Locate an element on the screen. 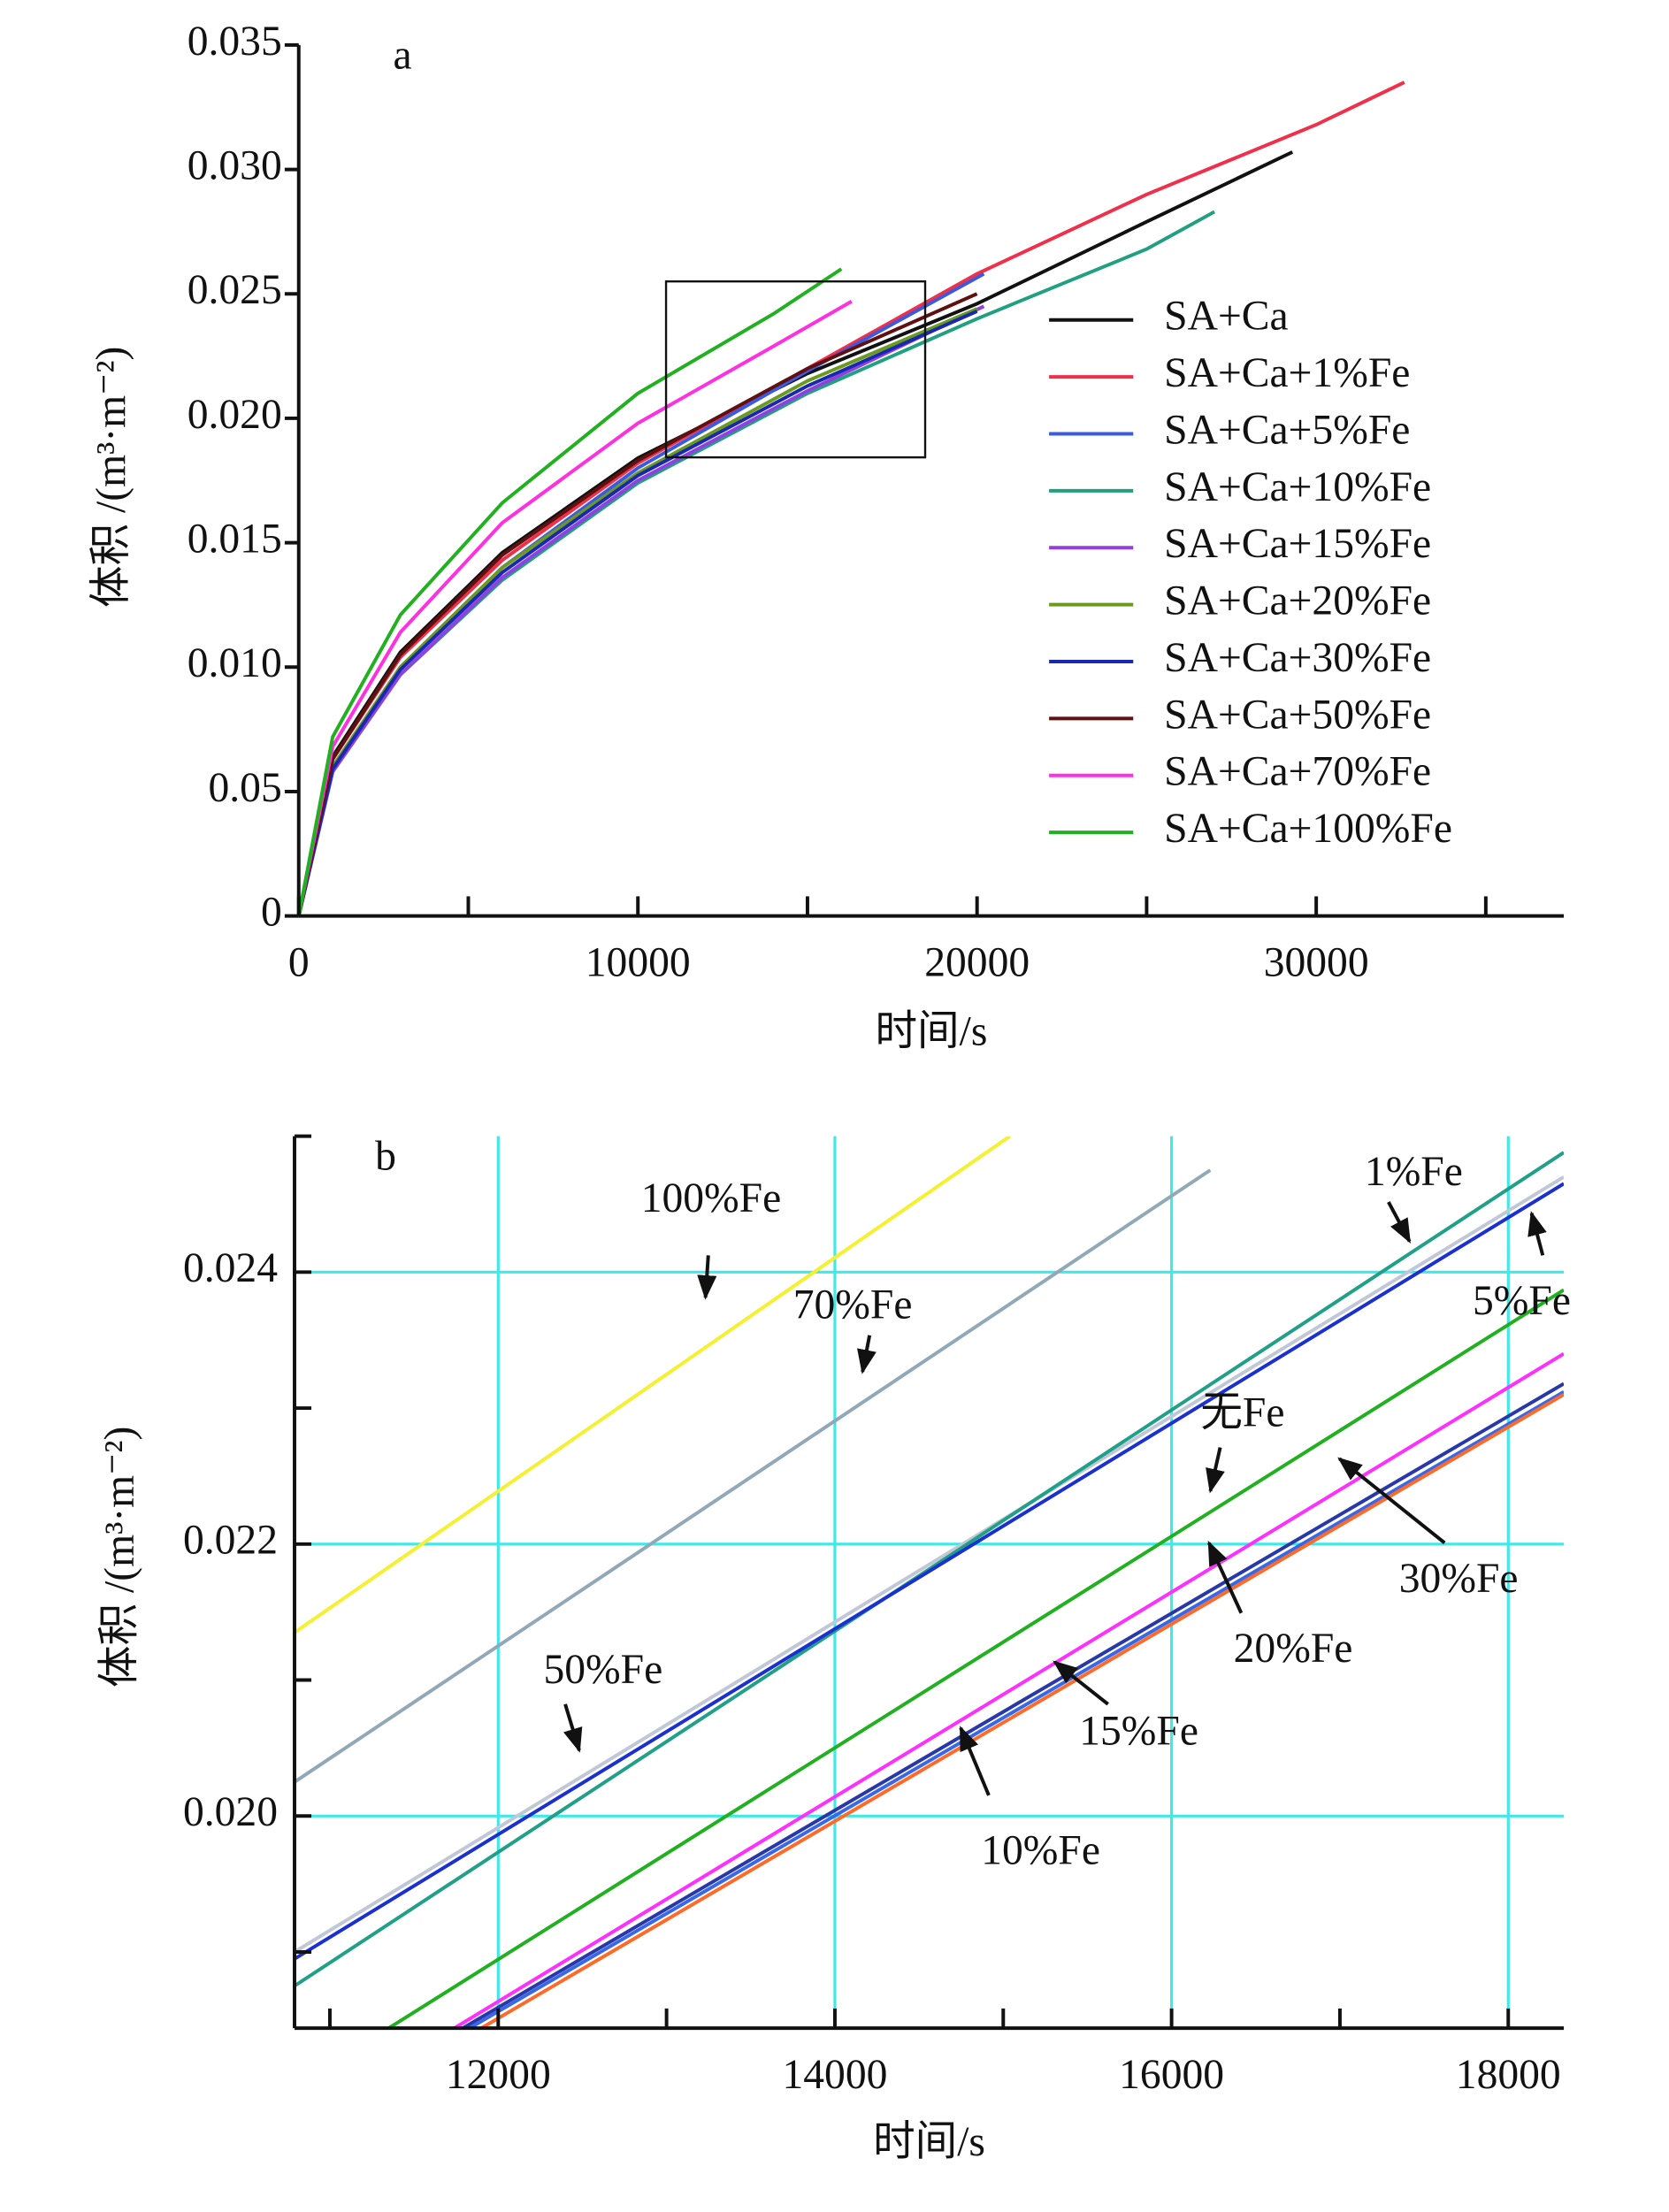 The image size is (1669, 2212). legend-label: SA+Ca+70%Fe is located at coordinates (1298, 772).